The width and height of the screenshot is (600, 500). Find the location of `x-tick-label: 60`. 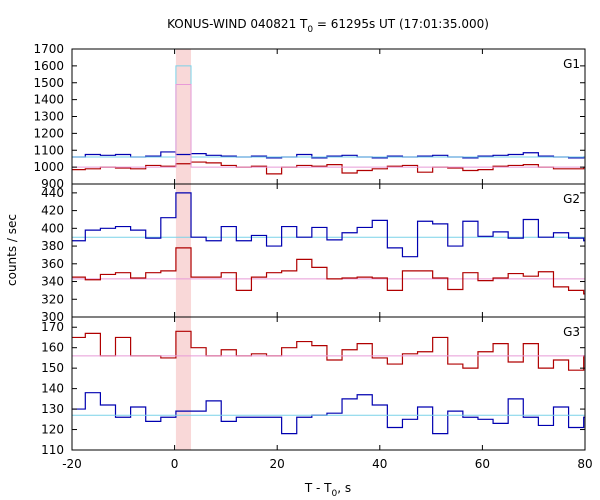

x-tick-label: 60 is located at coordinates (482, 464).